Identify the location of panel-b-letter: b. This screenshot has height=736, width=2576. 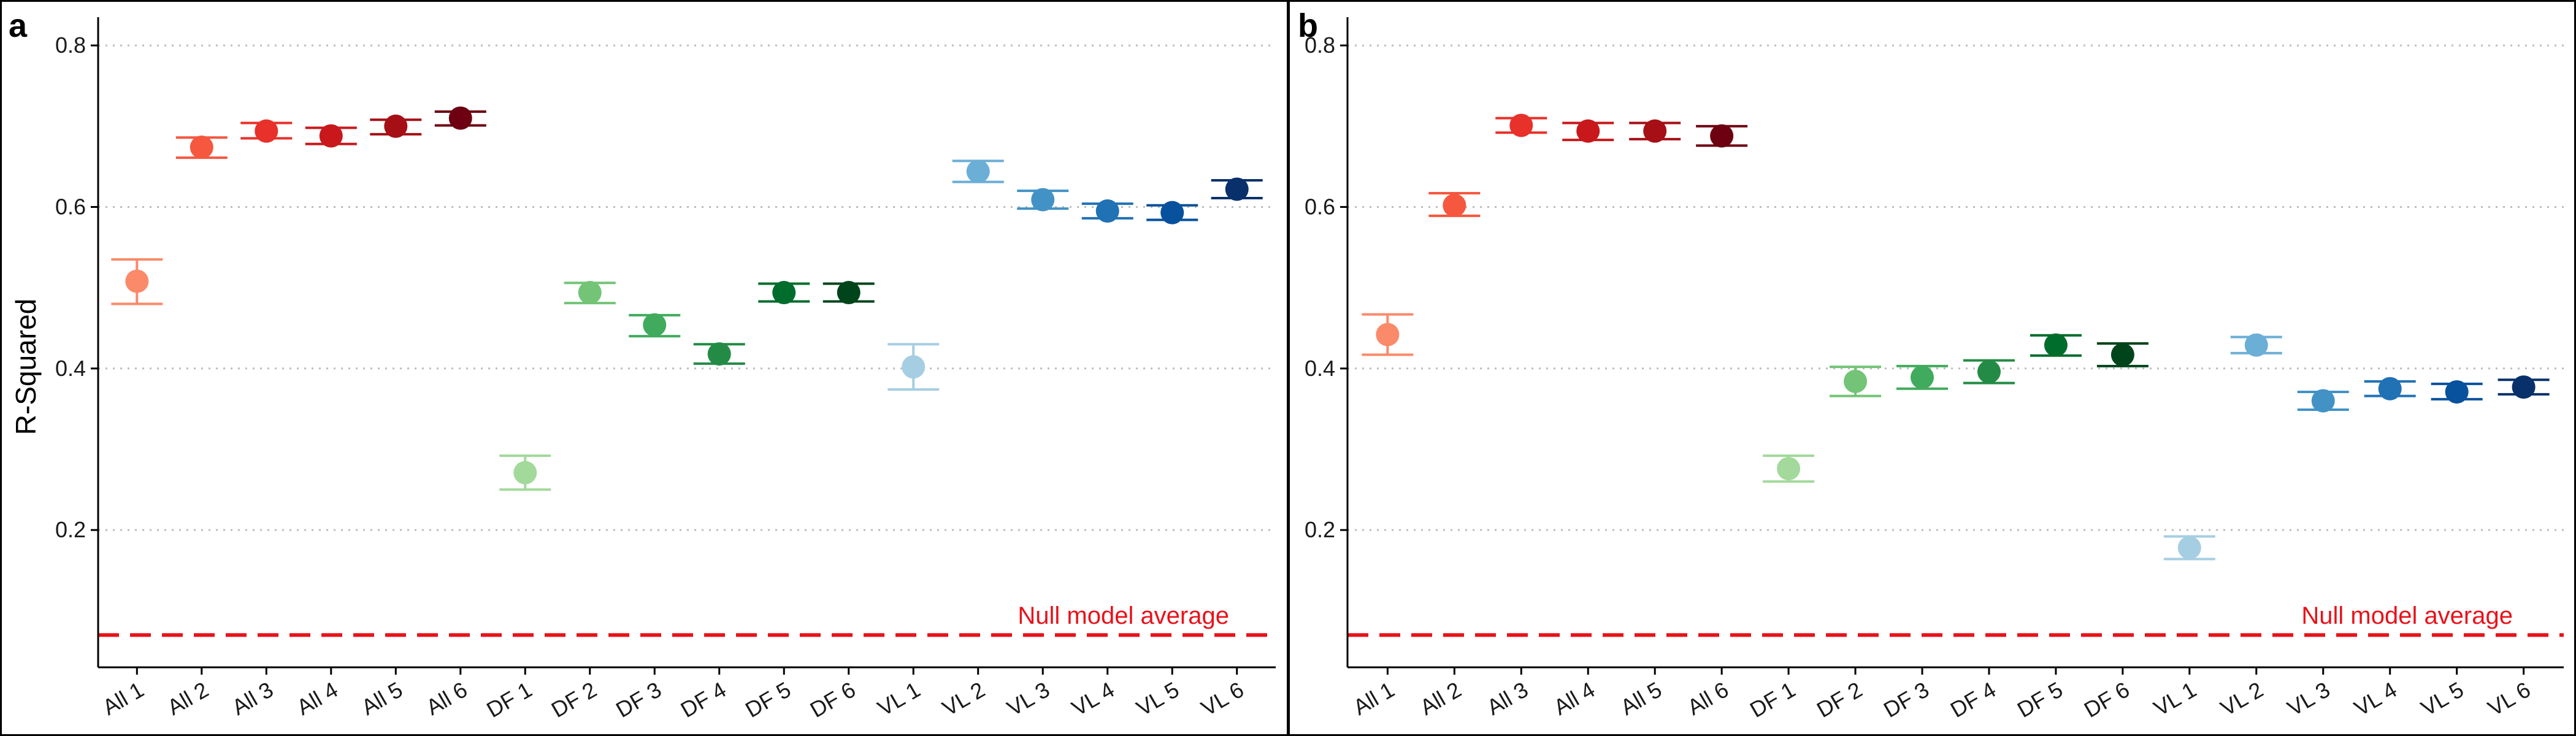
(1308, 25).